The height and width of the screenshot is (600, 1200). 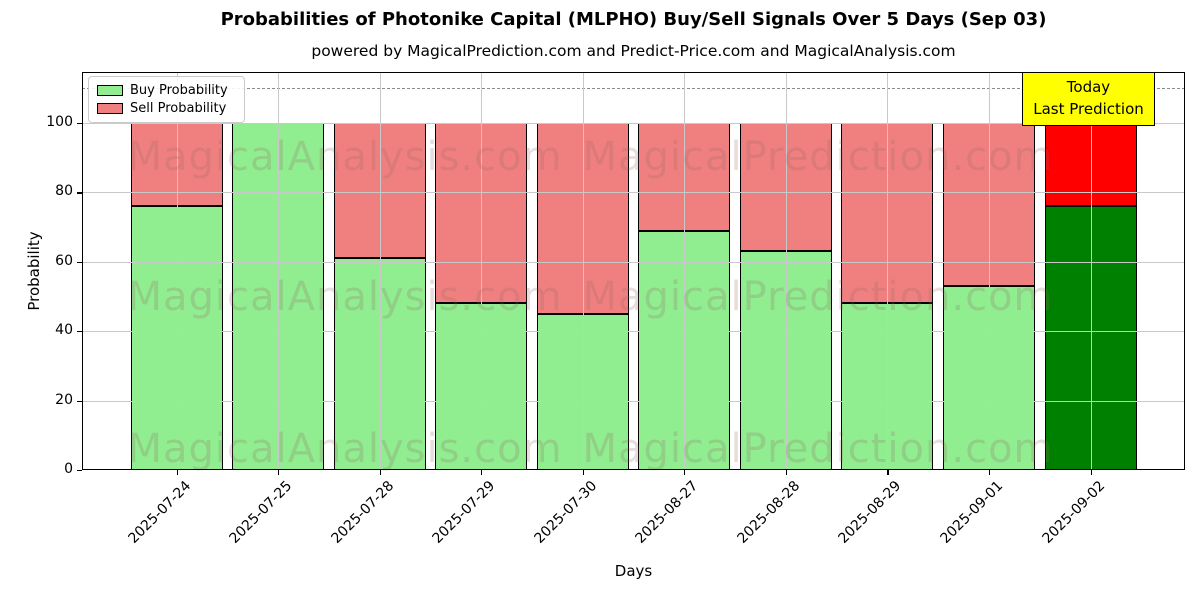 I want to click on legend-label-sell: Sell Probability, so click(x=178, y=108).